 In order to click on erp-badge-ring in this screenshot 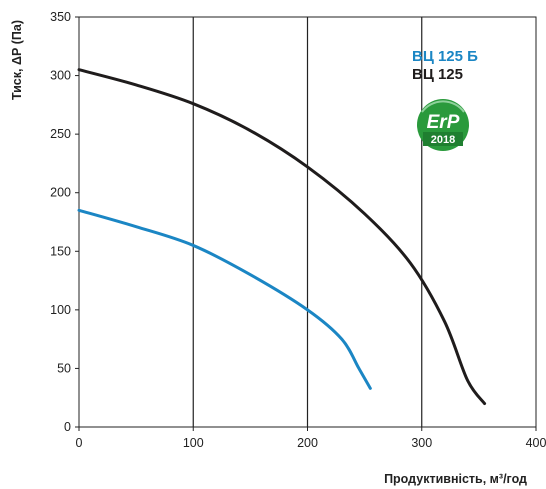, I will do `click(443, 106)`.